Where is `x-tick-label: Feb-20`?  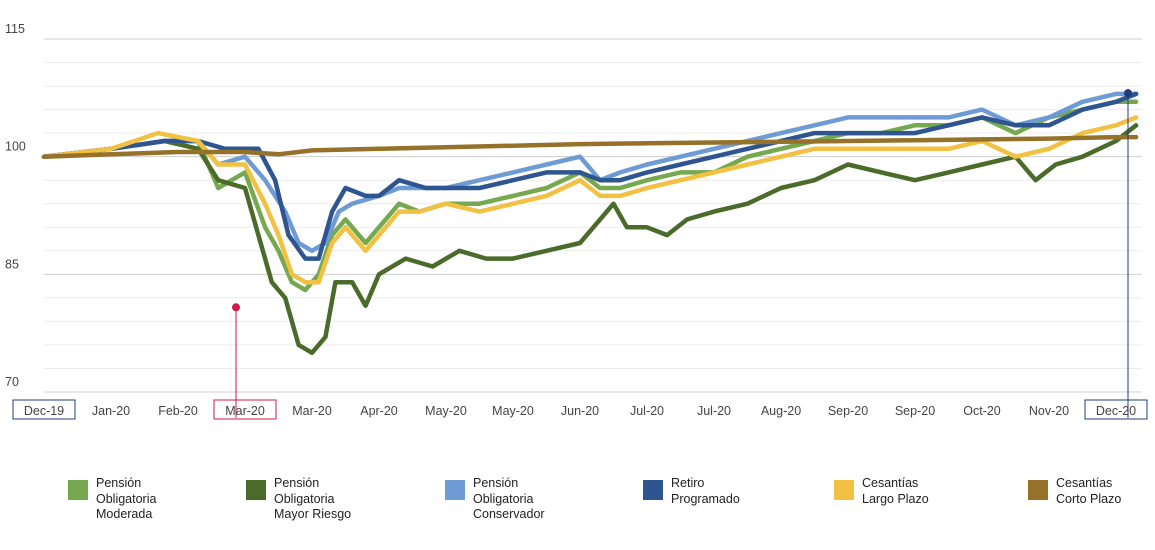
x-tick-label: Feb-20 is located at coordinates (178, 411).